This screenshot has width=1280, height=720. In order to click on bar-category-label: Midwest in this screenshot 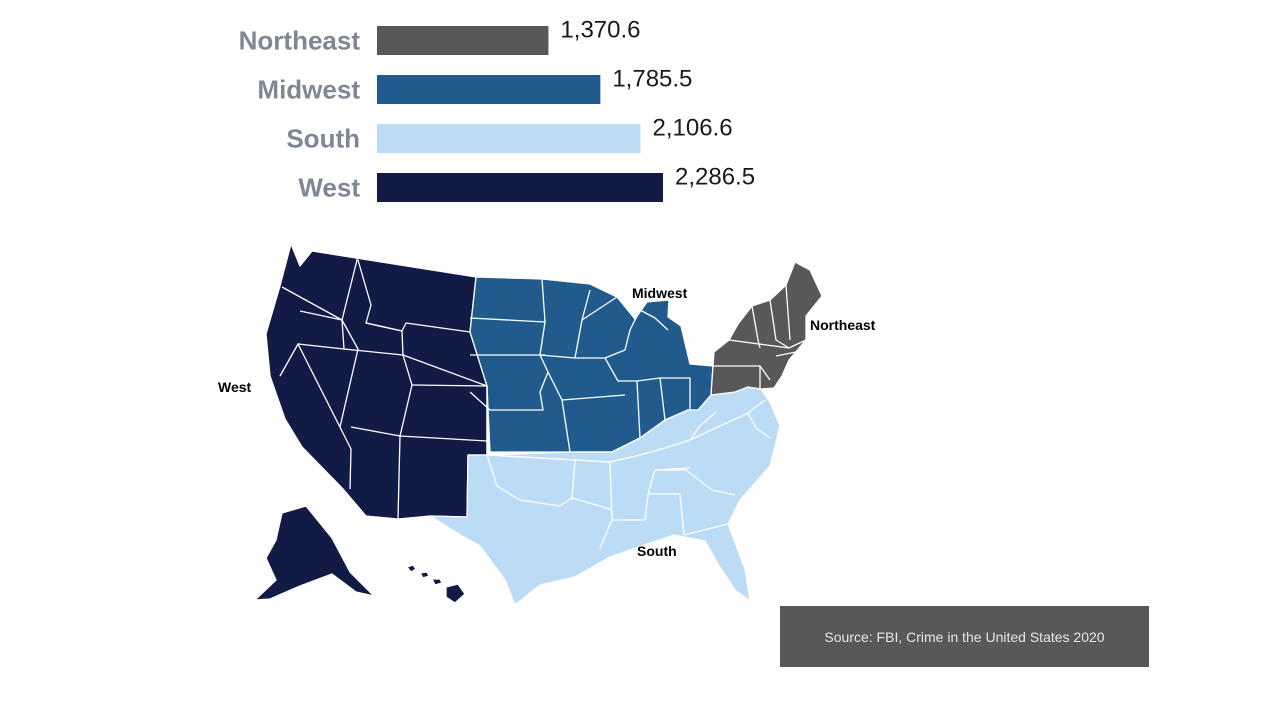, I will do `click(308, 90)`.